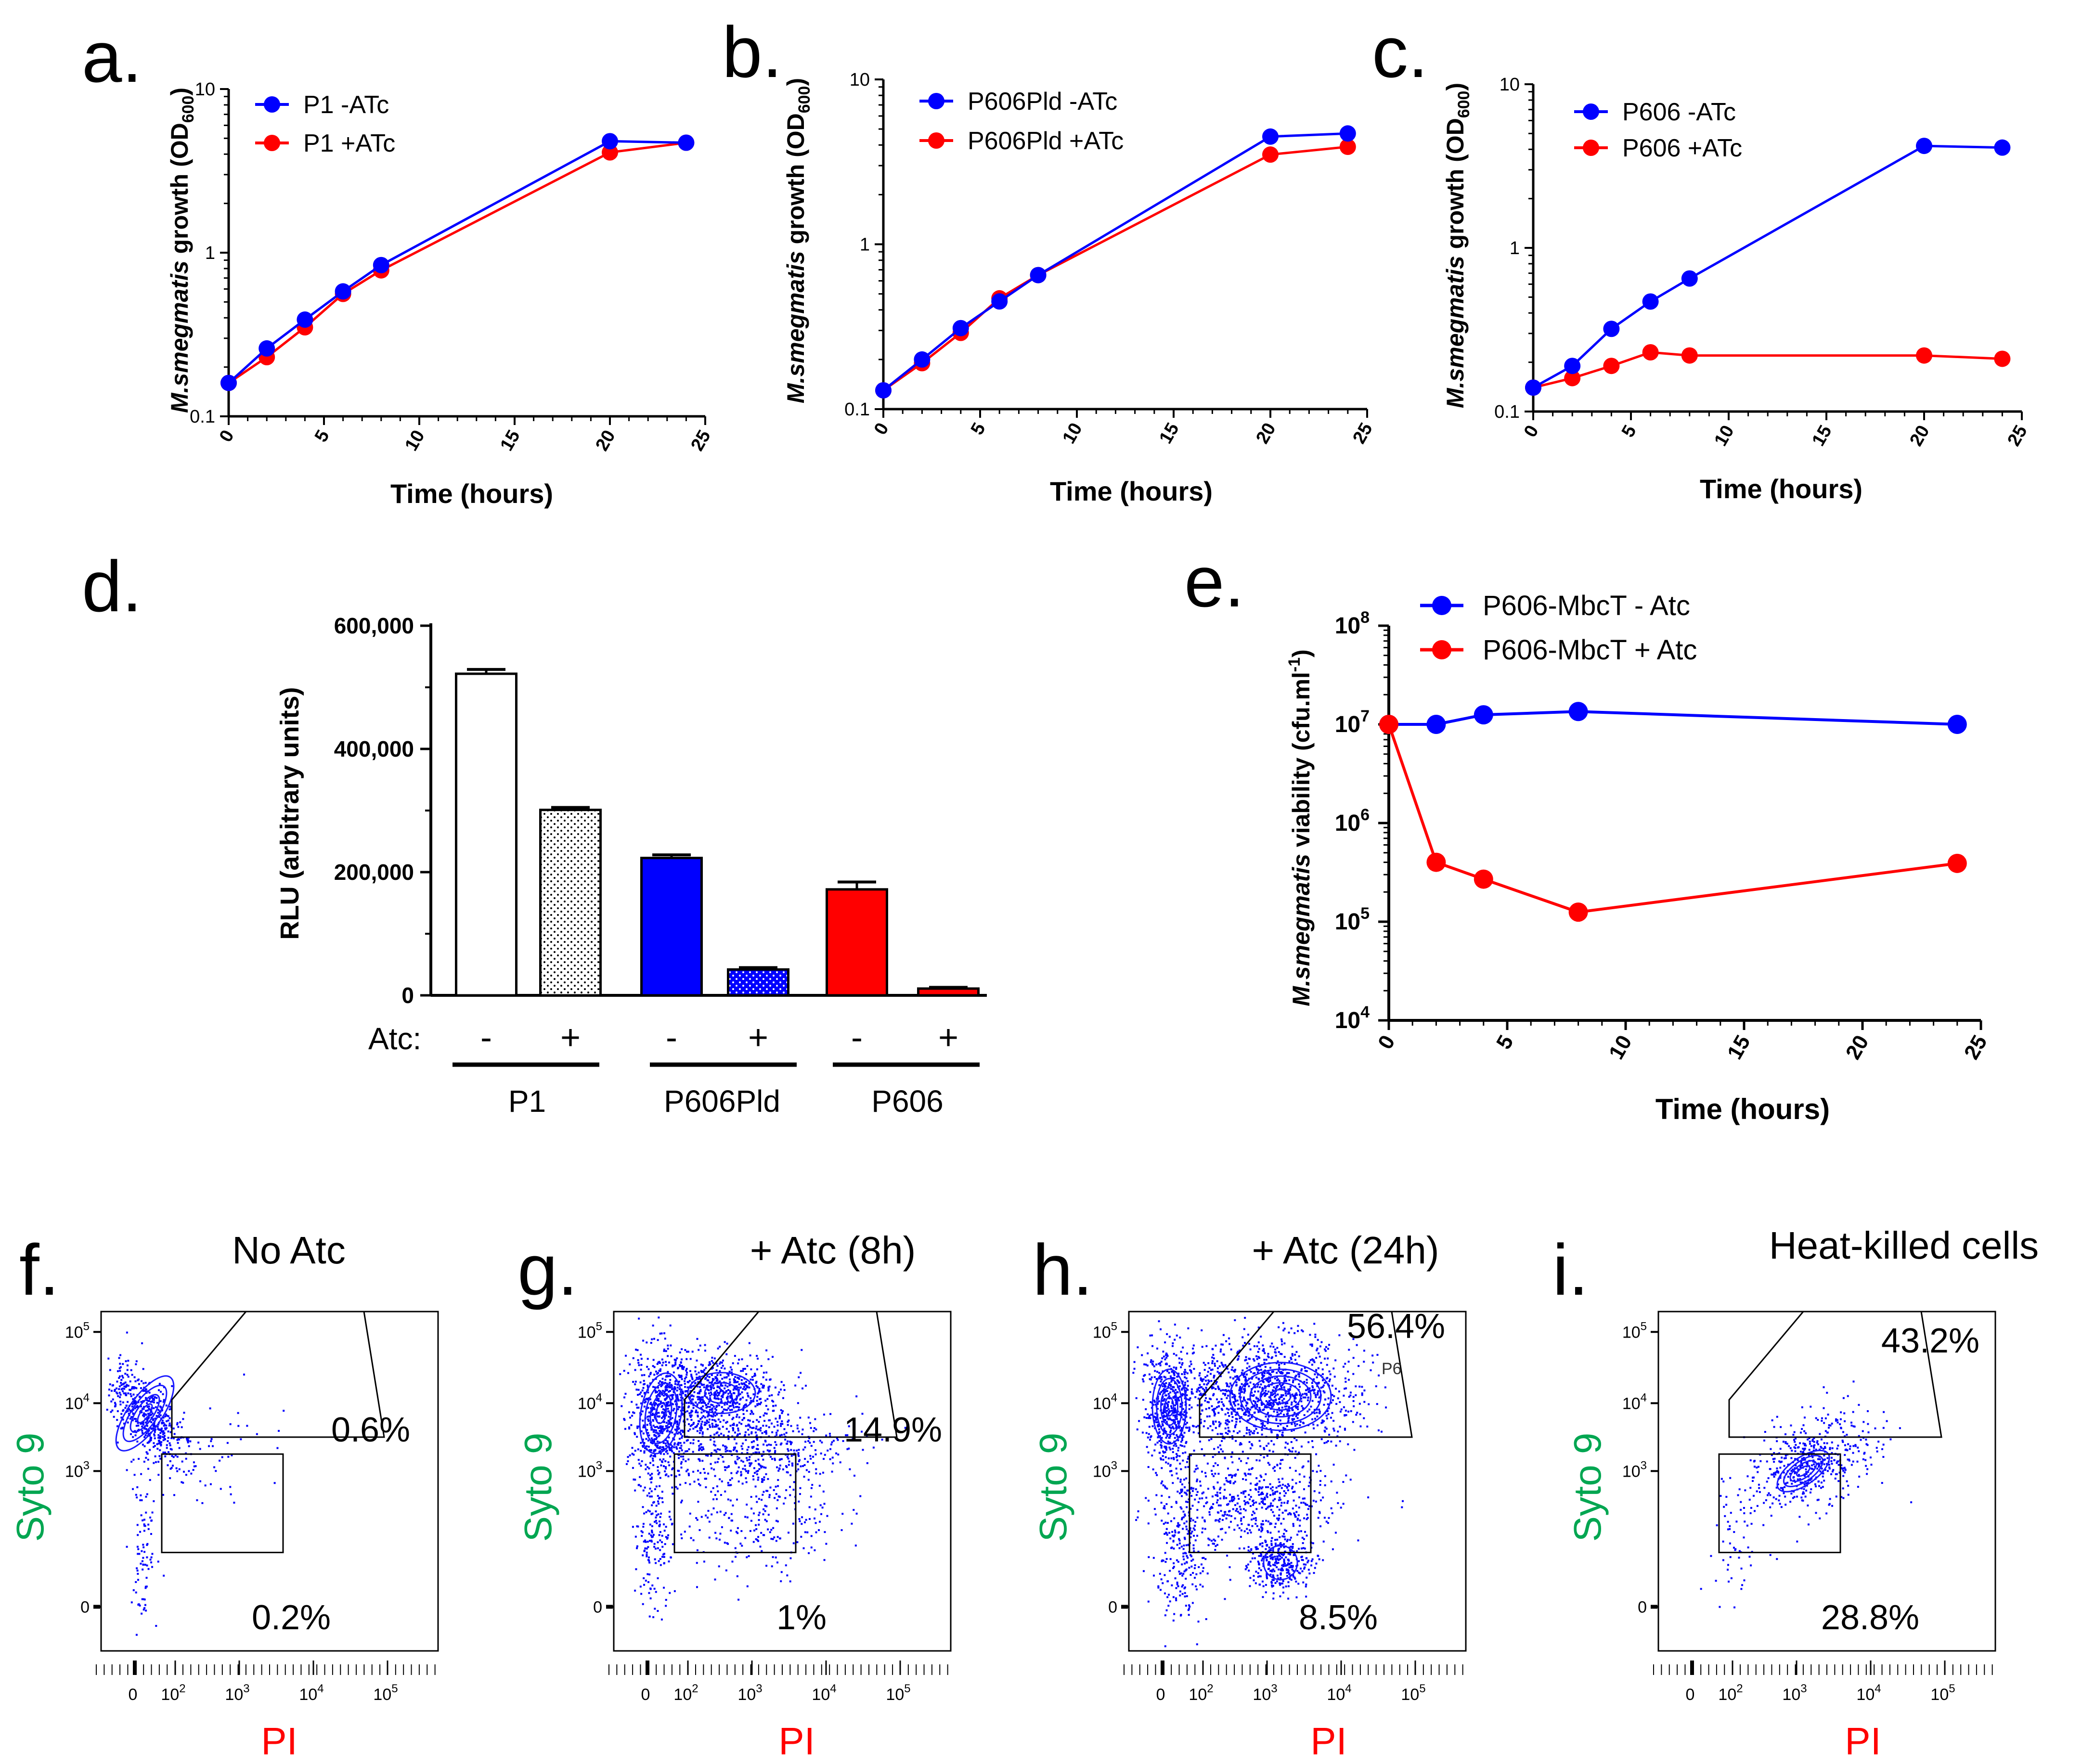 The image size is (2082, 1764). I want to click on density-contour-f, so click(144, 1414).